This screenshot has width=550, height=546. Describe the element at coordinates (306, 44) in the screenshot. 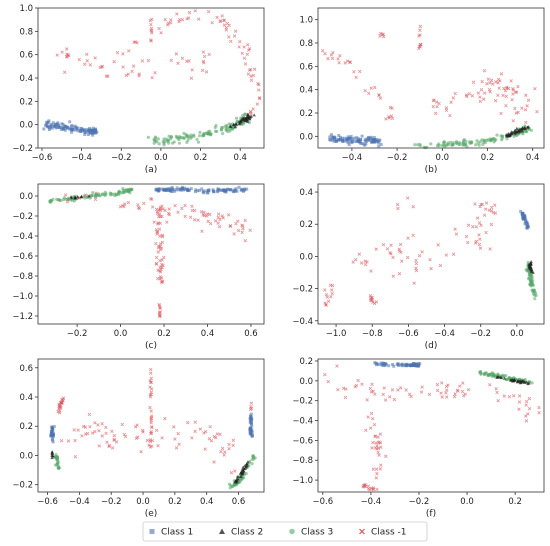

I see `y-tick-label: 0.8` at that location.